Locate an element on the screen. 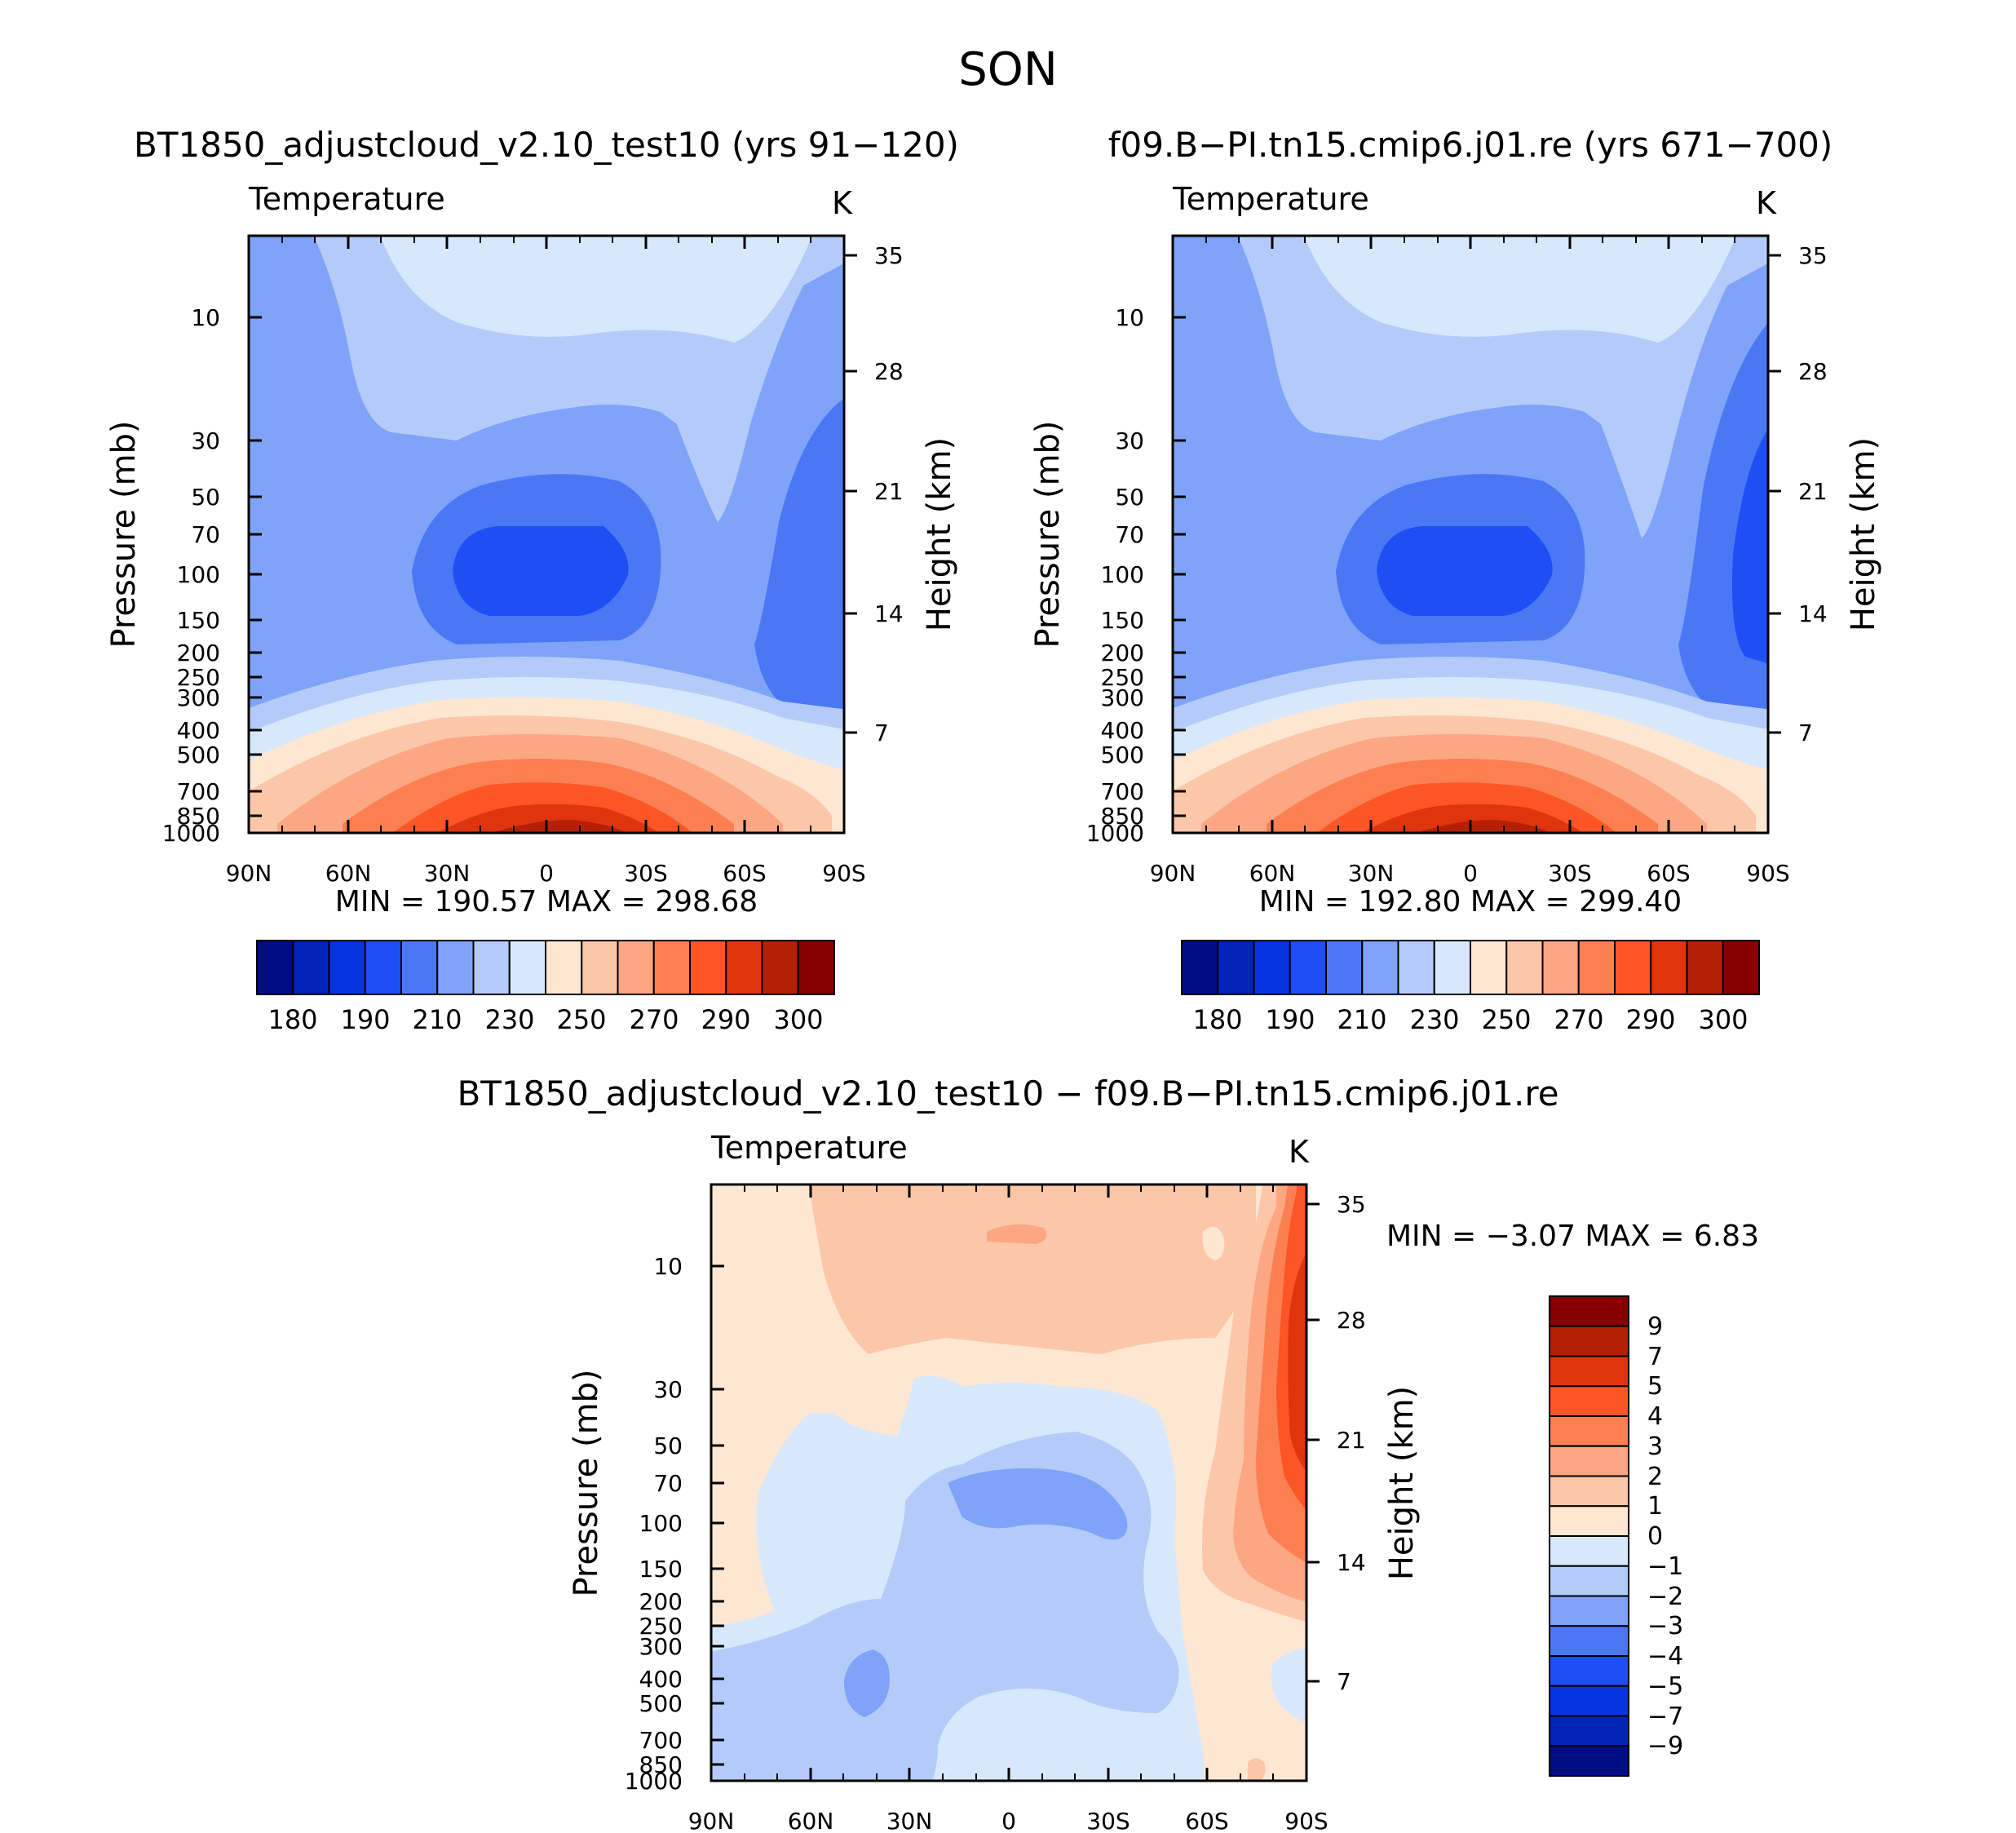  x-tick-marks is located at coordinates (1009, 1483).